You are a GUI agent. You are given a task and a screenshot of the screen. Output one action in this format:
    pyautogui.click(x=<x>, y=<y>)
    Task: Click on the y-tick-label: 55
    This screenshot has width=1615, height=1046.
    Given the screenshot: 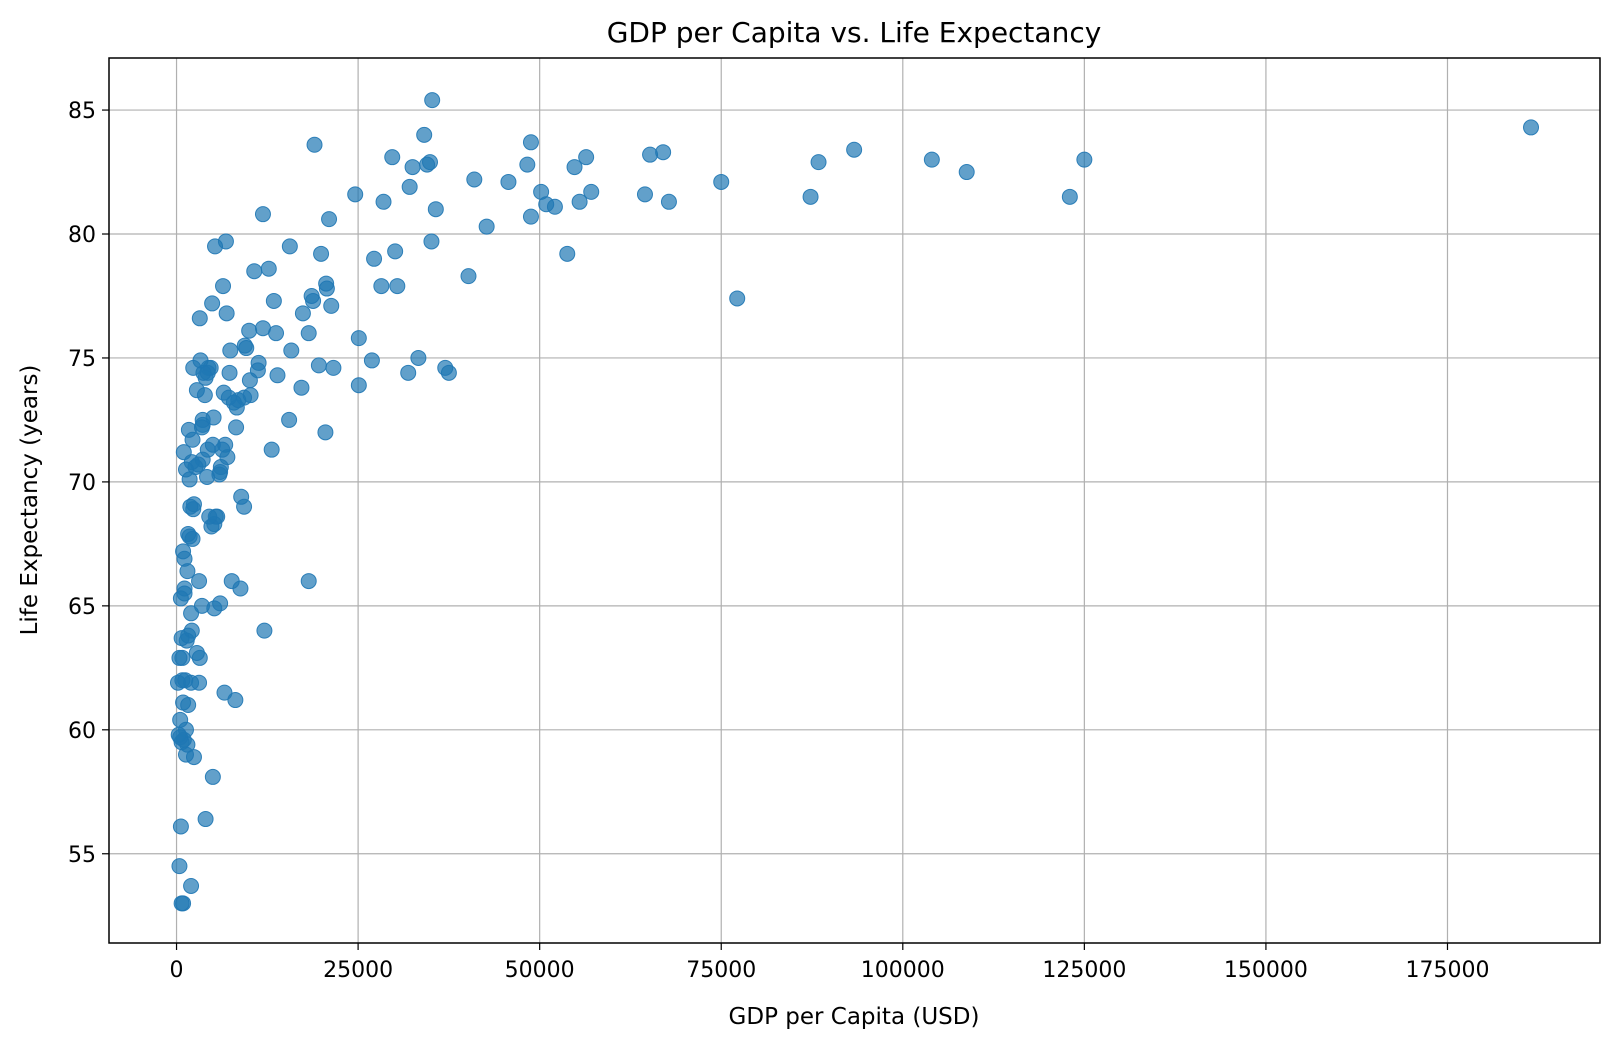 What is the action you would take?
    pyautogui.click(x=82, y=855)
    